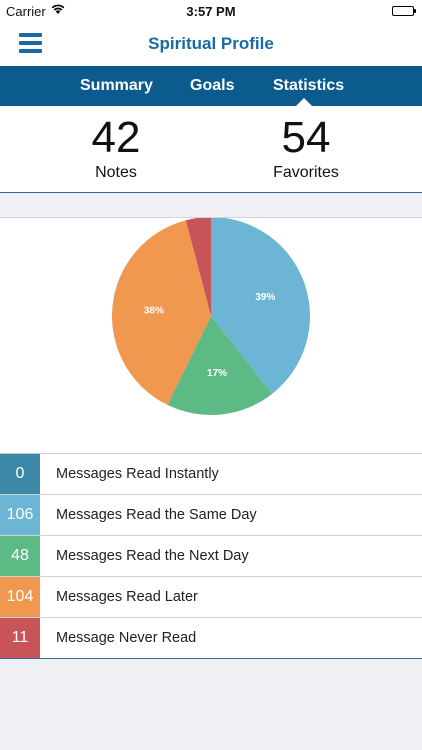 Image resolution: width=422 pixels, height=750 pixels. I want to click on legend-row: 106 Messages Read the Same Day, so click(211, 514).